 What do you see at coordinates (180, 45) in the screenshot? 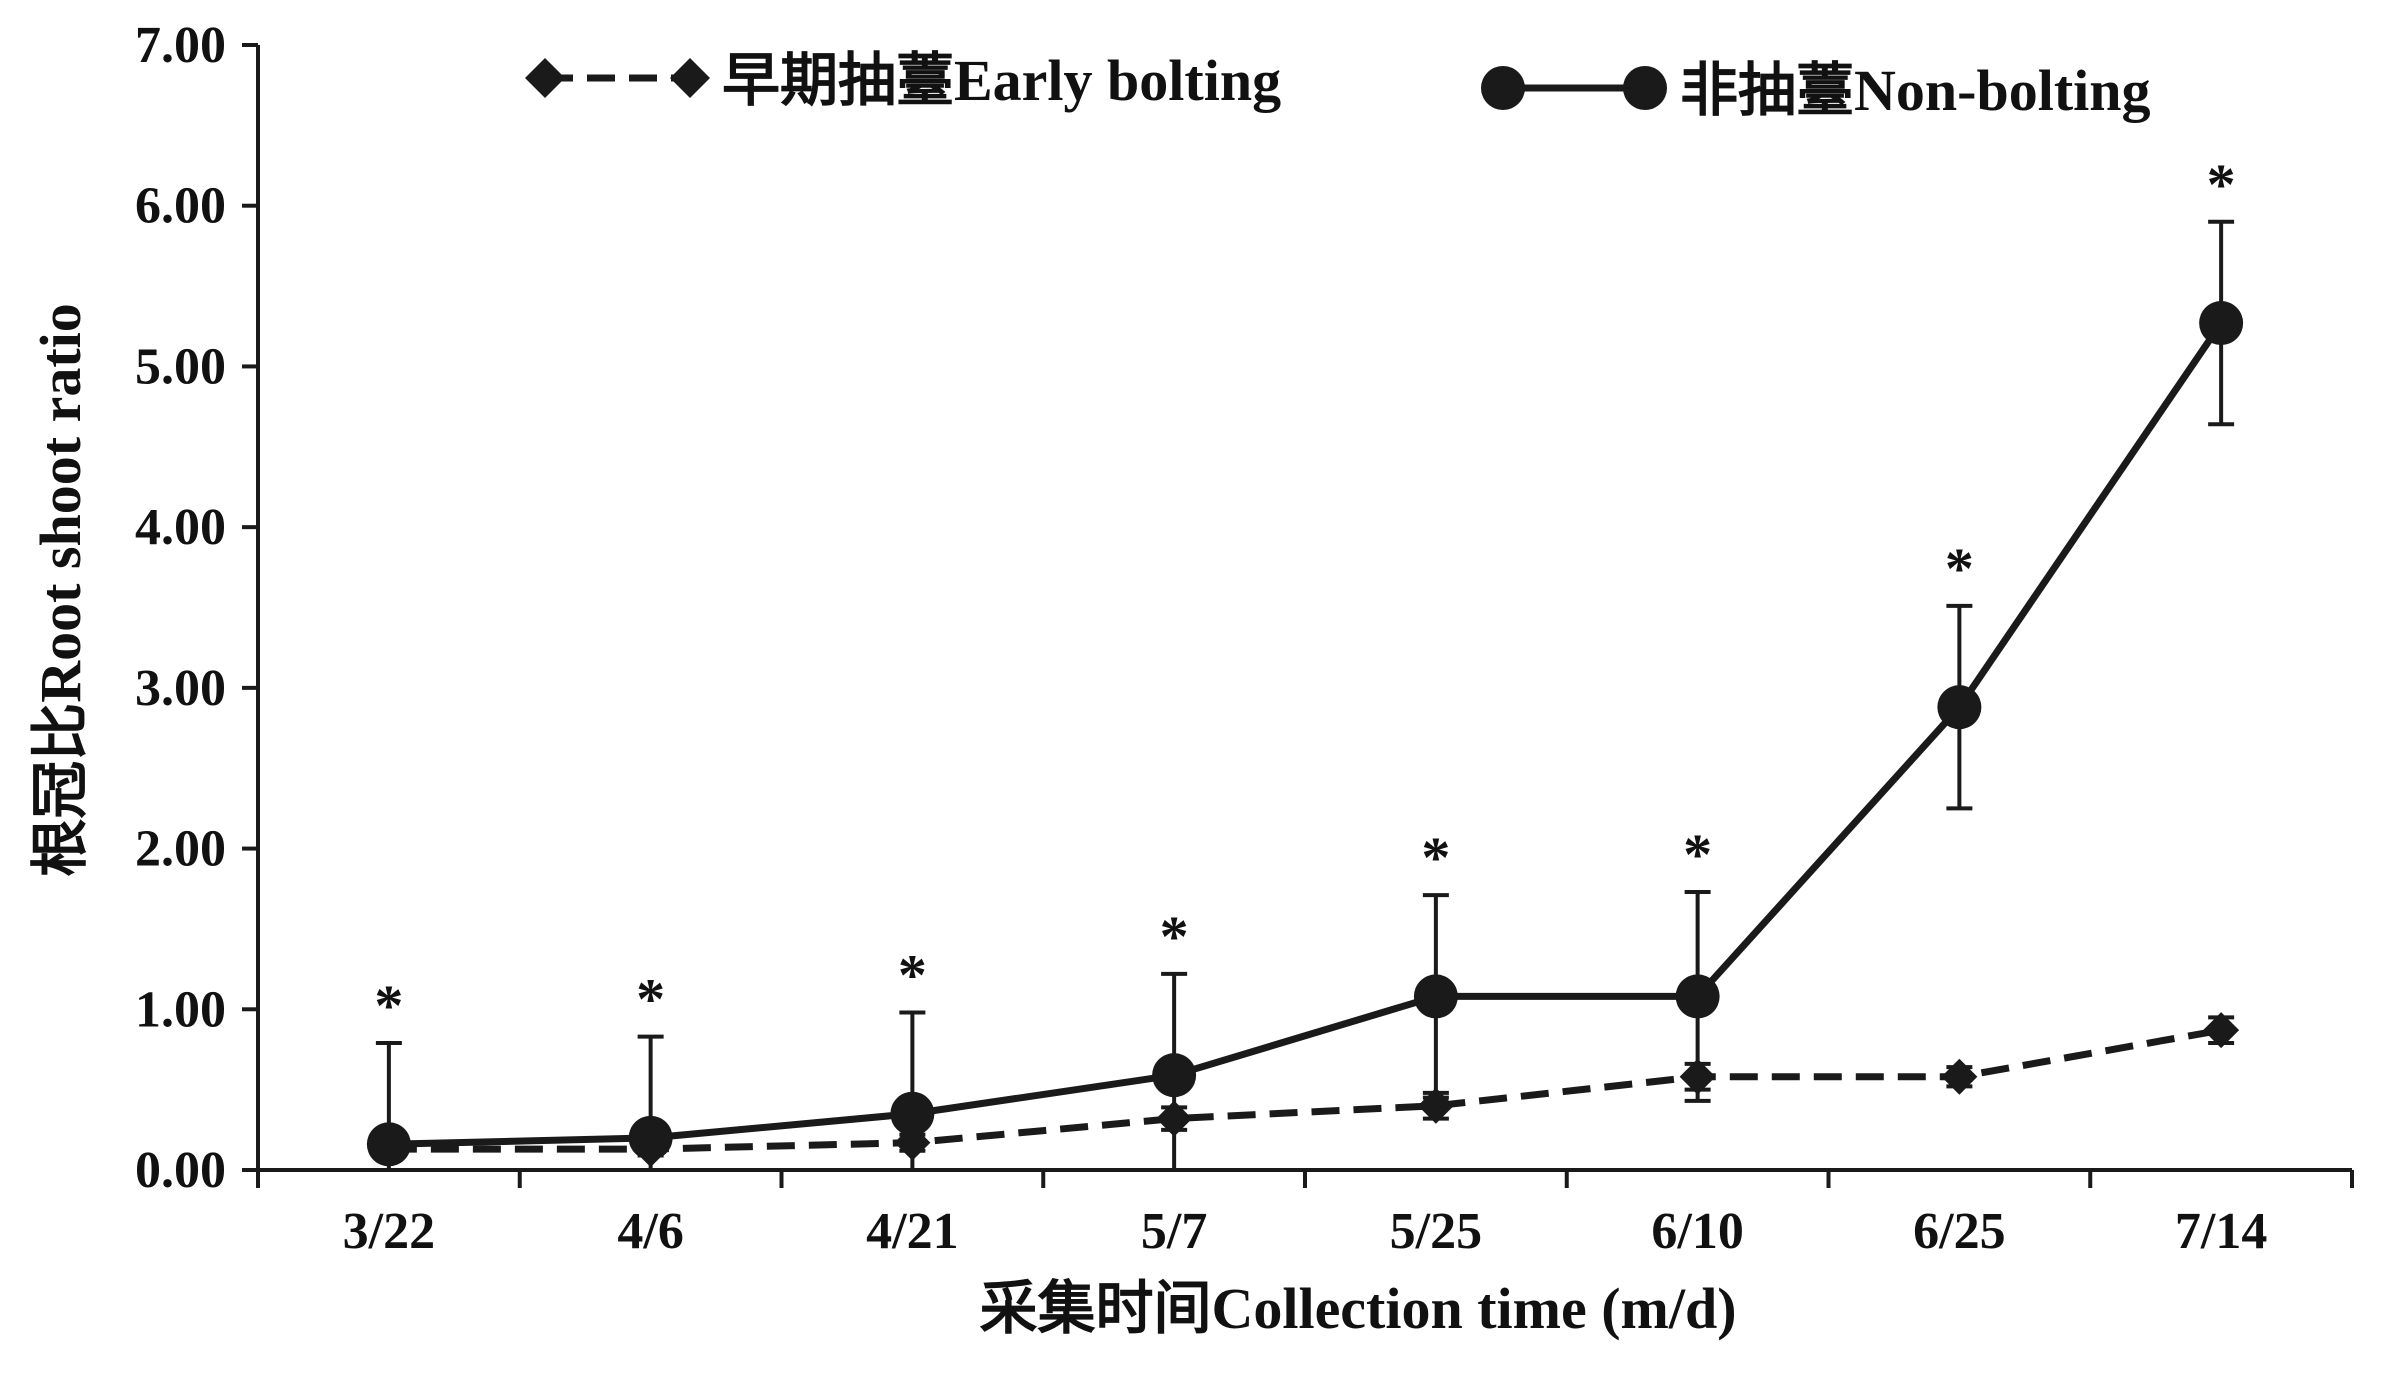
I see `y-tick-label: 7.00` at bounding box center [180, 45].